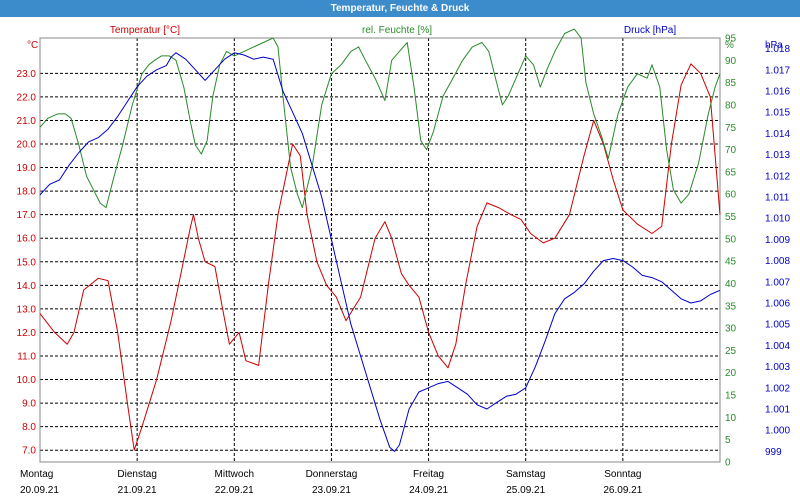 This screenshot has height=500, width=800. I want to click on pressure-tick-label-11: 1.010, so click(777, 219).